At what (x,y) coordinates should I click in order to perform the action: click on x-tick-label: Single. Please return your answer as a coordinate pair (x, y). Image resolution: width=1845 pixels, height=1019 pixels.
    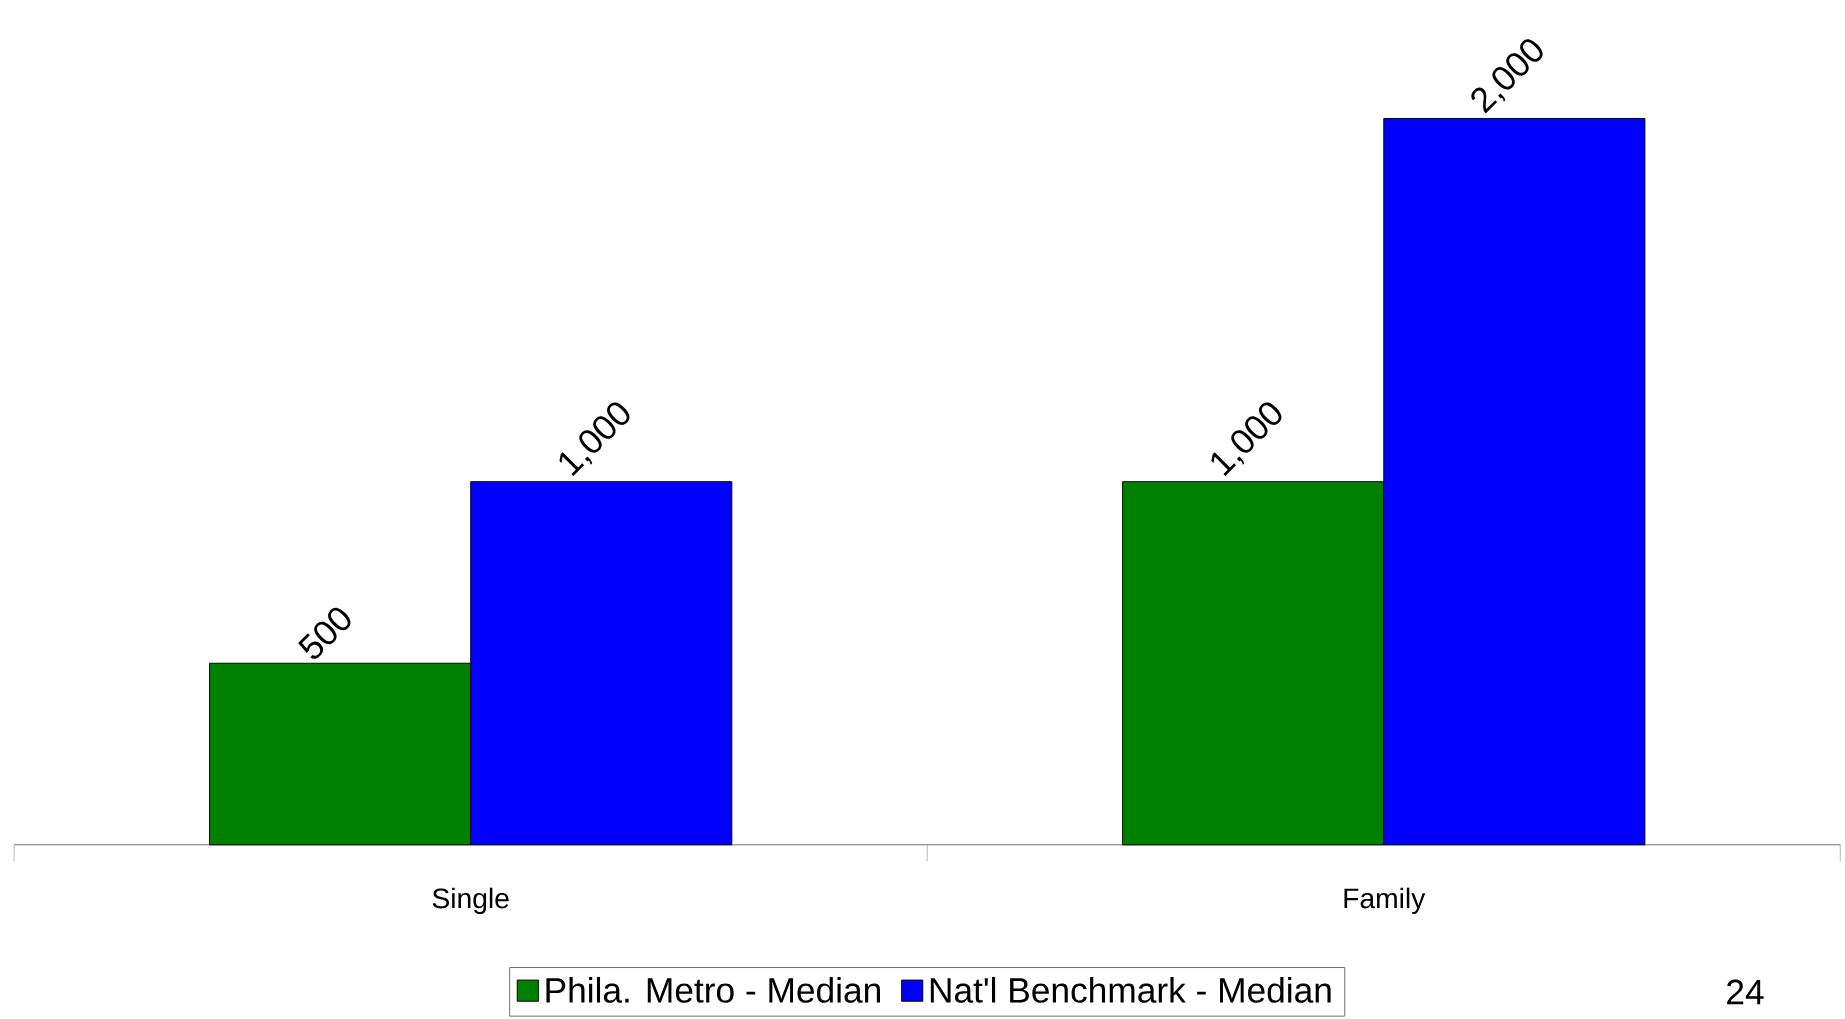
    Looking at the image, I should click on (470, 900).